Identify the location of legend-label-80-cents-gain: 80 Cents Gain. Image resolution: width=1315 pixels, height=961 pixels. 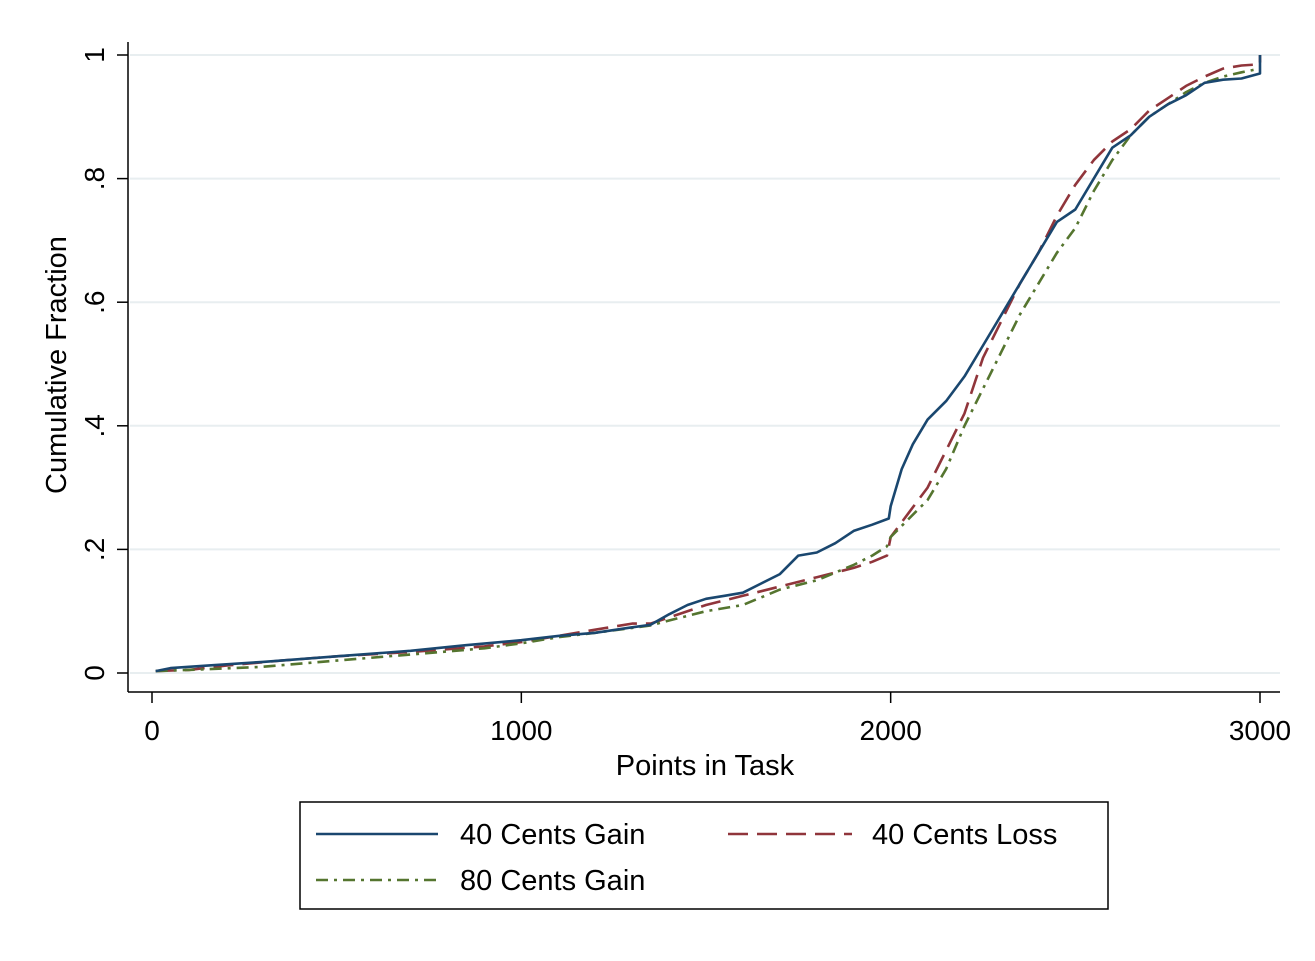
(552, 881).